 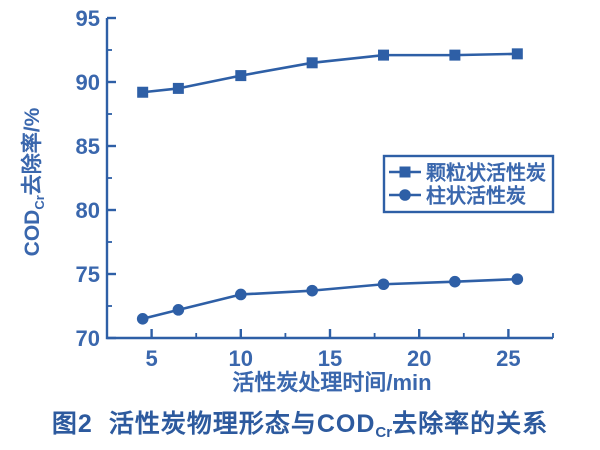 What do you see at coordinates (508, 358) in the screenshot?
I see `x-tick-label: 25` at bounding box center [508, 358].